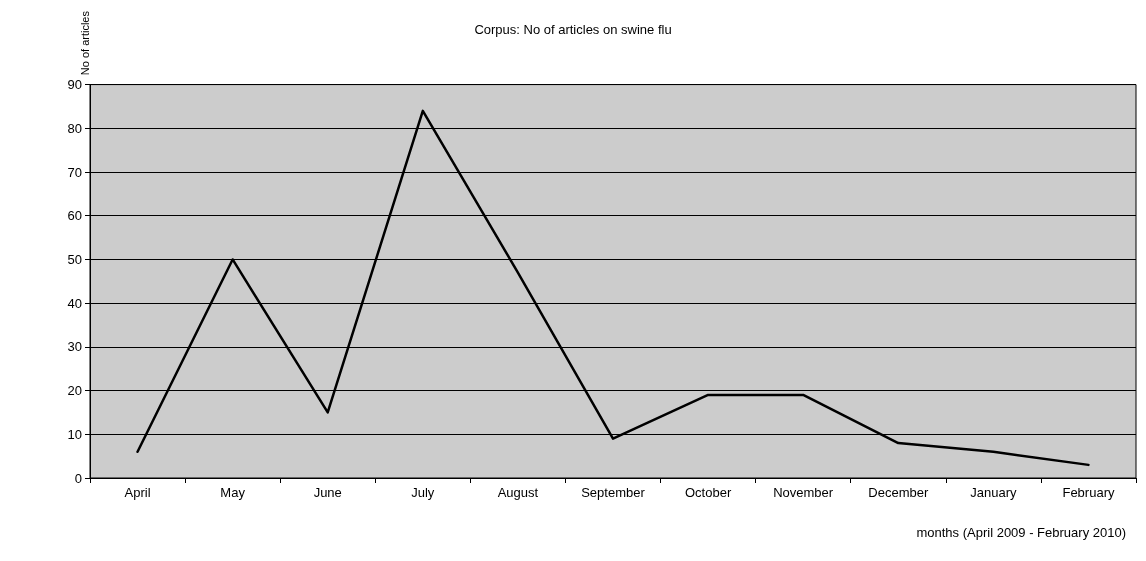  I want to click on x-tick-label: December, so click(898, 492).